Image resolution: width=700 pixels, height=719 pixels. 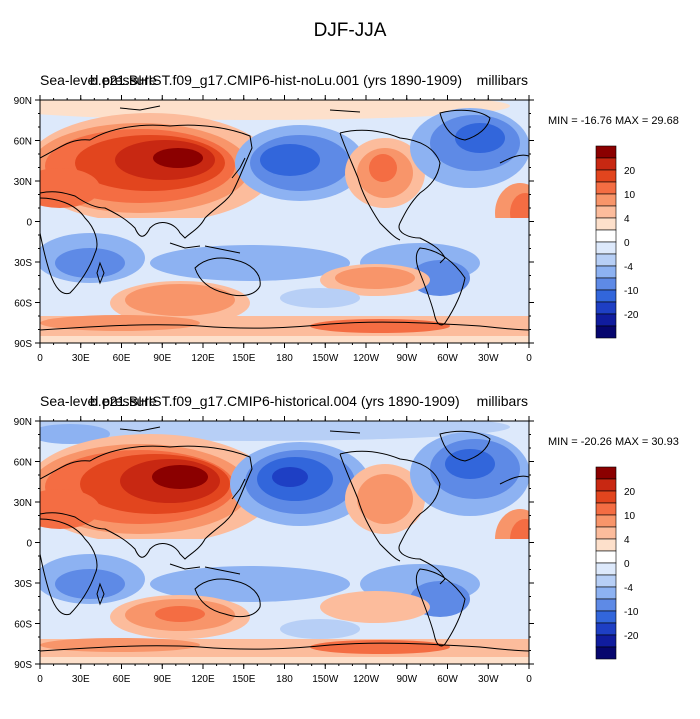 I want to click on lon-tick-label: 90W, so click(x=406, y=679).